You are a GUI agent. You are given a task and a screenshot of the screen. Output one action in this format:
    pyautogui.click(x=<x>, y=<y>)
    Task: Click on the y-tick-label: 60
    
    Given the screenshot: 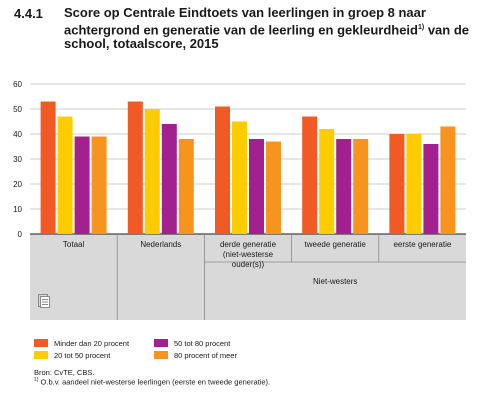 What is the action you would take?
    pyautogui.click(x=17, y=84)
    